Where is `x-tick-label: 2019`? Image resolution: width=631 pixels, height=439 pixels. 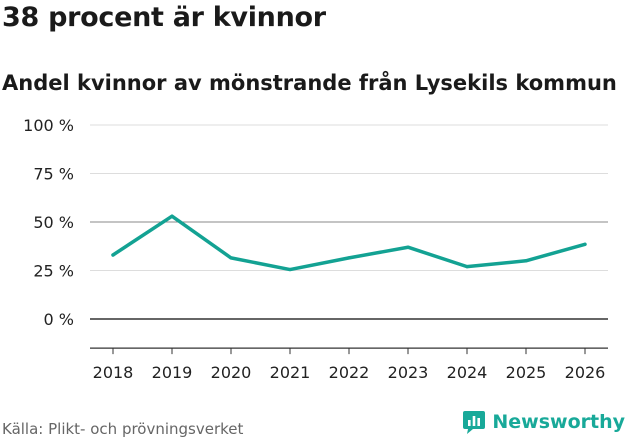
x-tick-label: 2019 is located at coordinates (172, 372).